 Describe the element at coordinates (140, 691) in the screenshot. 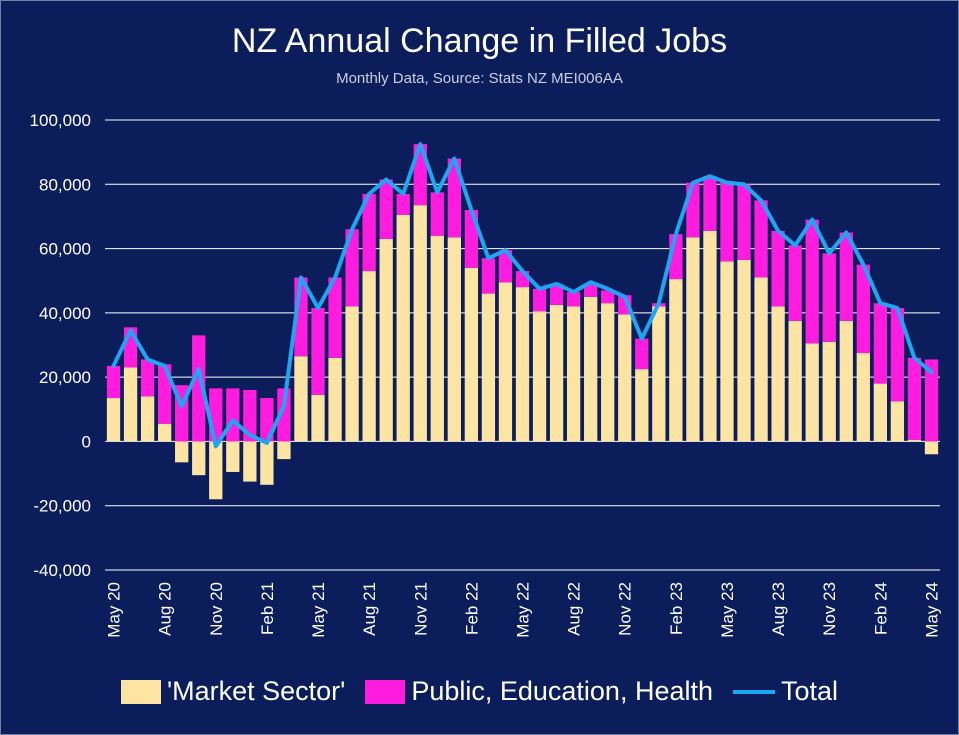

I see `legend-swatch-market` at that location.